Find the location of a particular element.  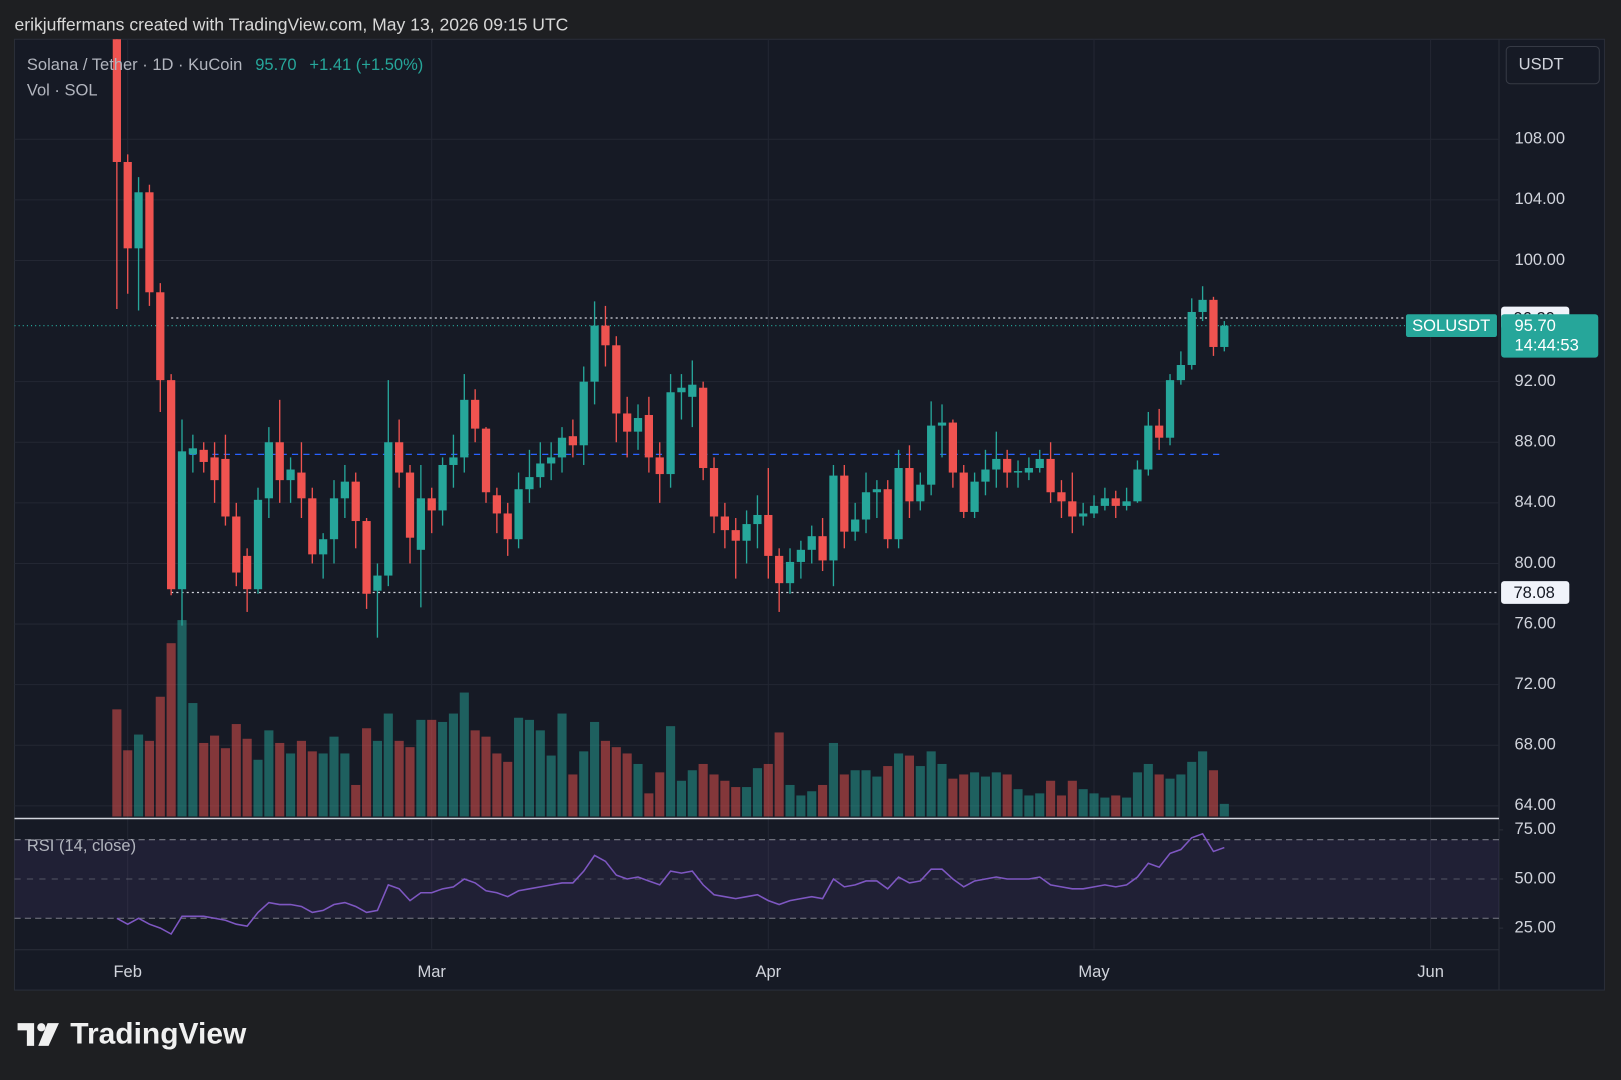

y-tick-label: 80.00 is located at coordinates (1535, 562).